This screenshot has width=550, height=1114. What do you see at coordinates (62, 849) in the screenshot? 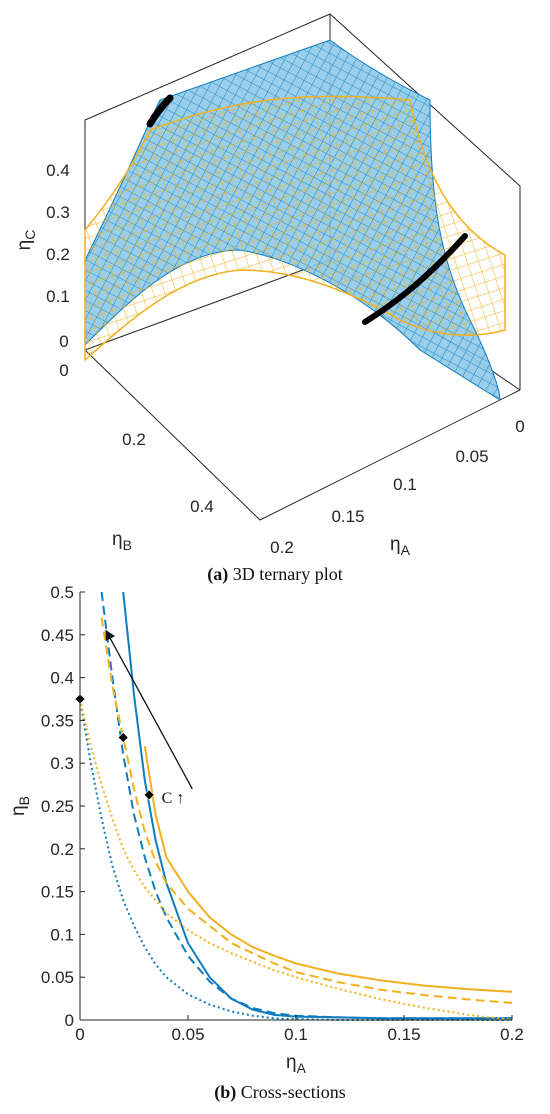
I see `y-tick-label: 0.2` at bounding box center [62, 849].